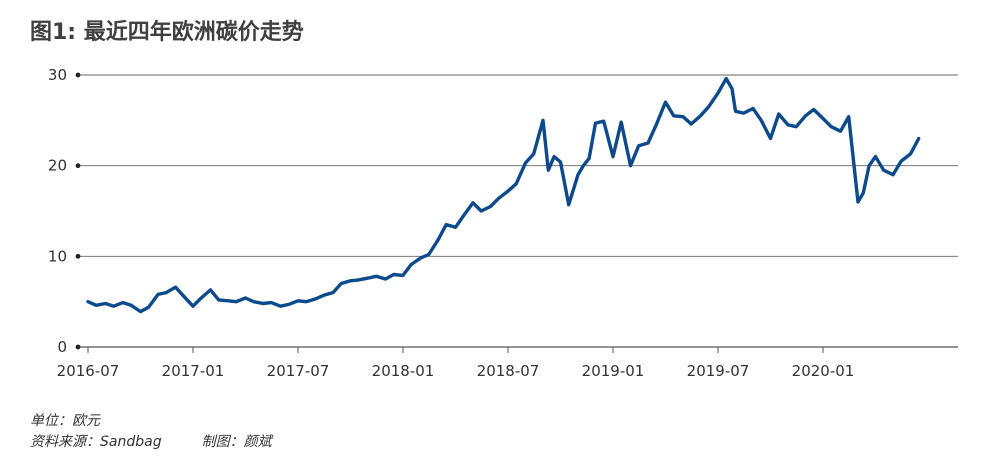 This screenshot has height=473, width=1000. I want to click on unit-note: 单位：欧元, so click(65, 421).